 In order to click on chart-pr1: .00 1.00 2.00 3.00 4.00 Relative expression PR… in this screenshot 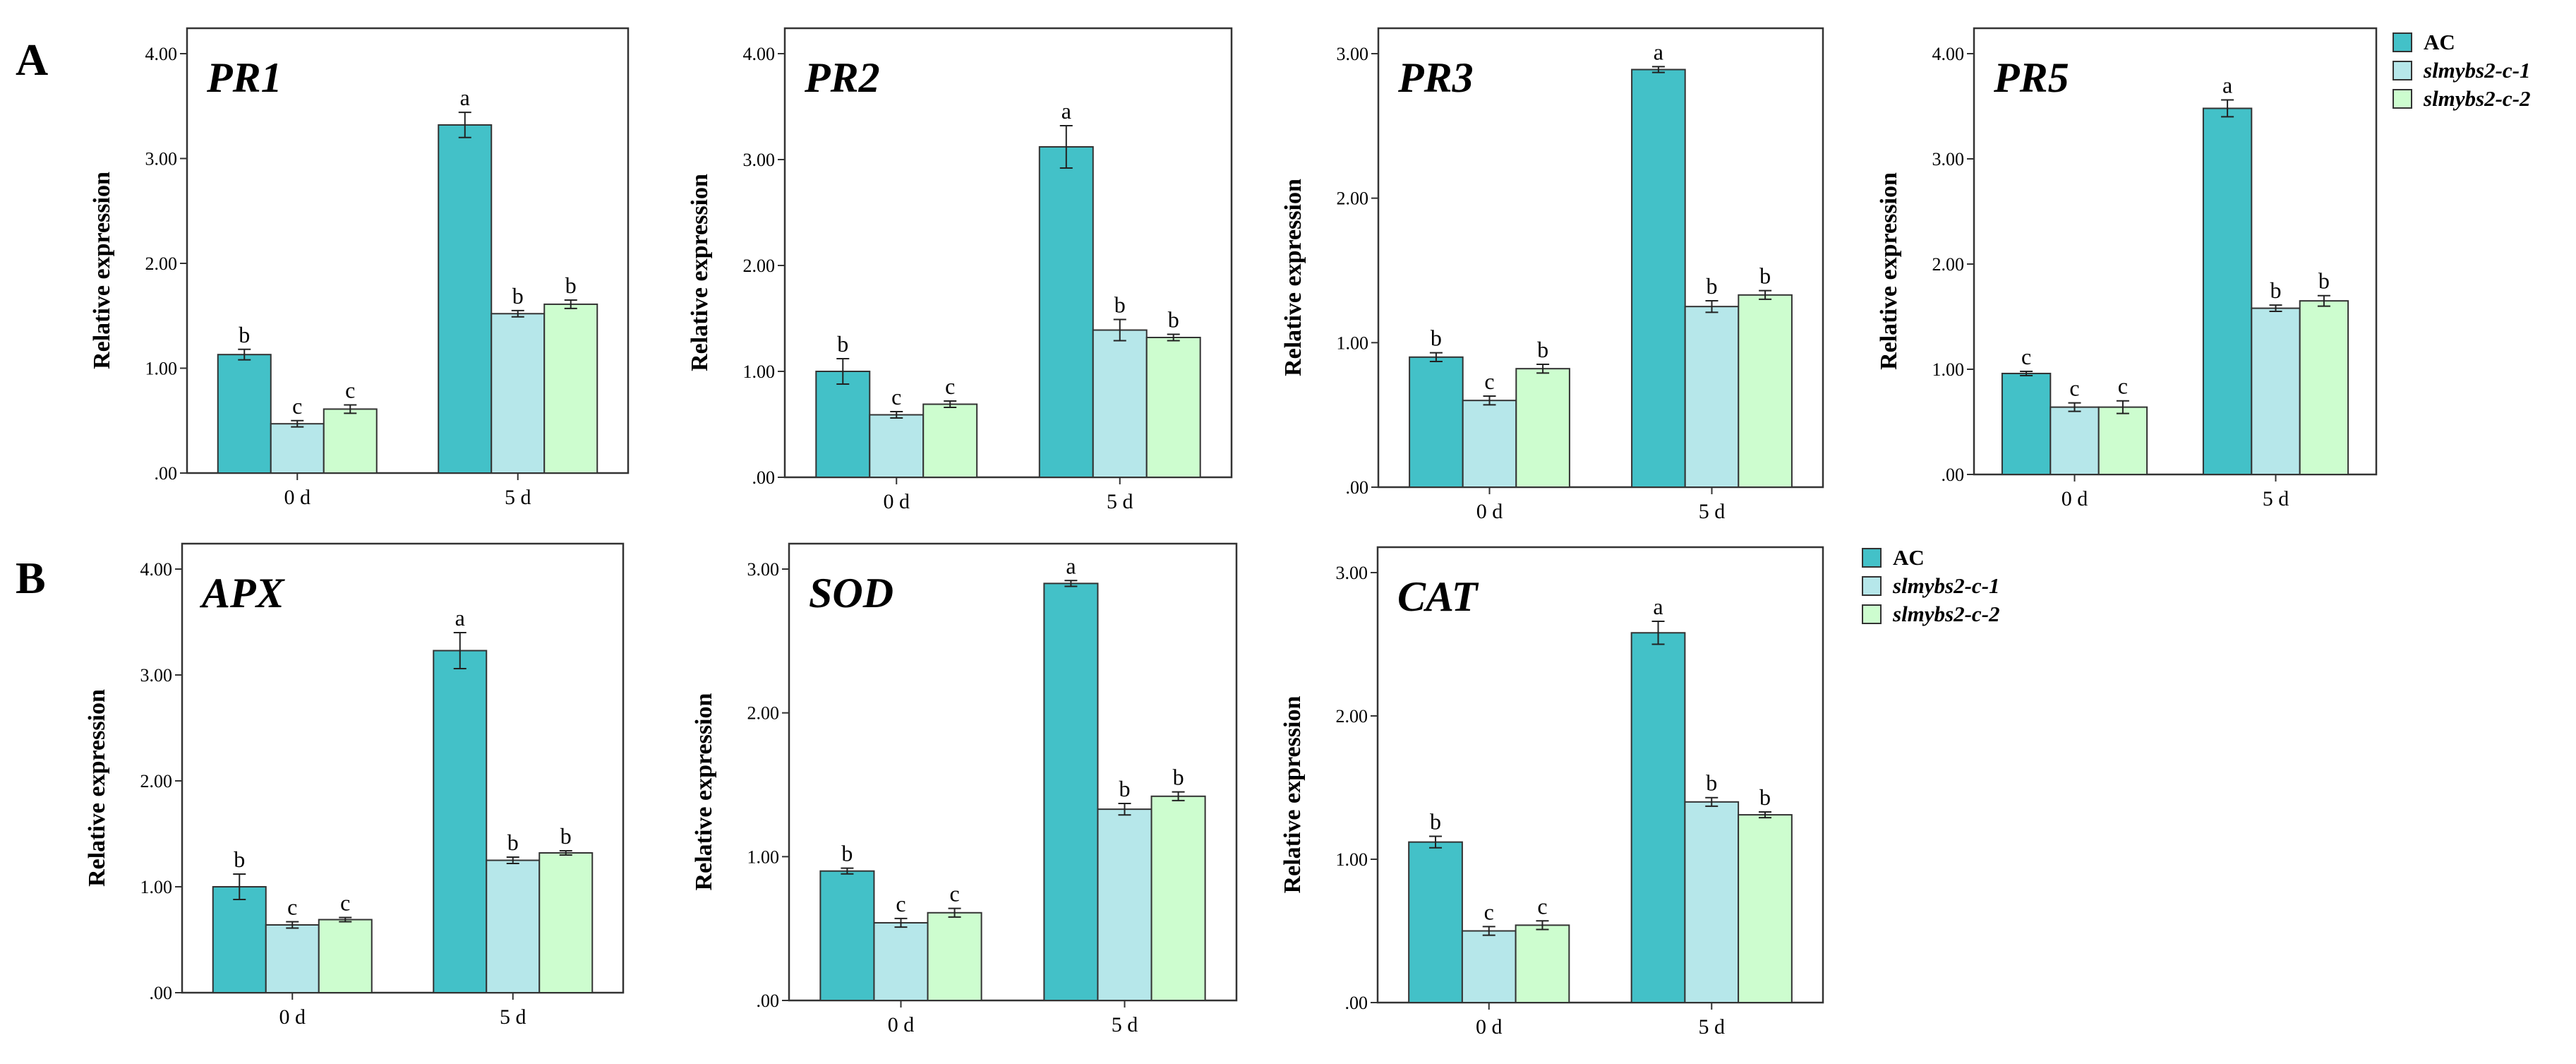, I will do `click(359, 268)`.